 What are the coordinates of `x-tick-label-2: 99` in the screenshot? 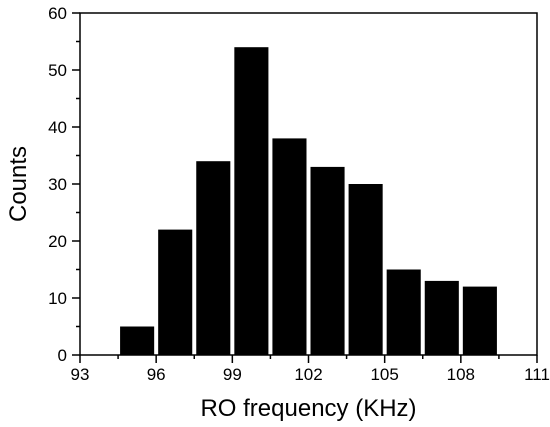 It's located at (232, 374).